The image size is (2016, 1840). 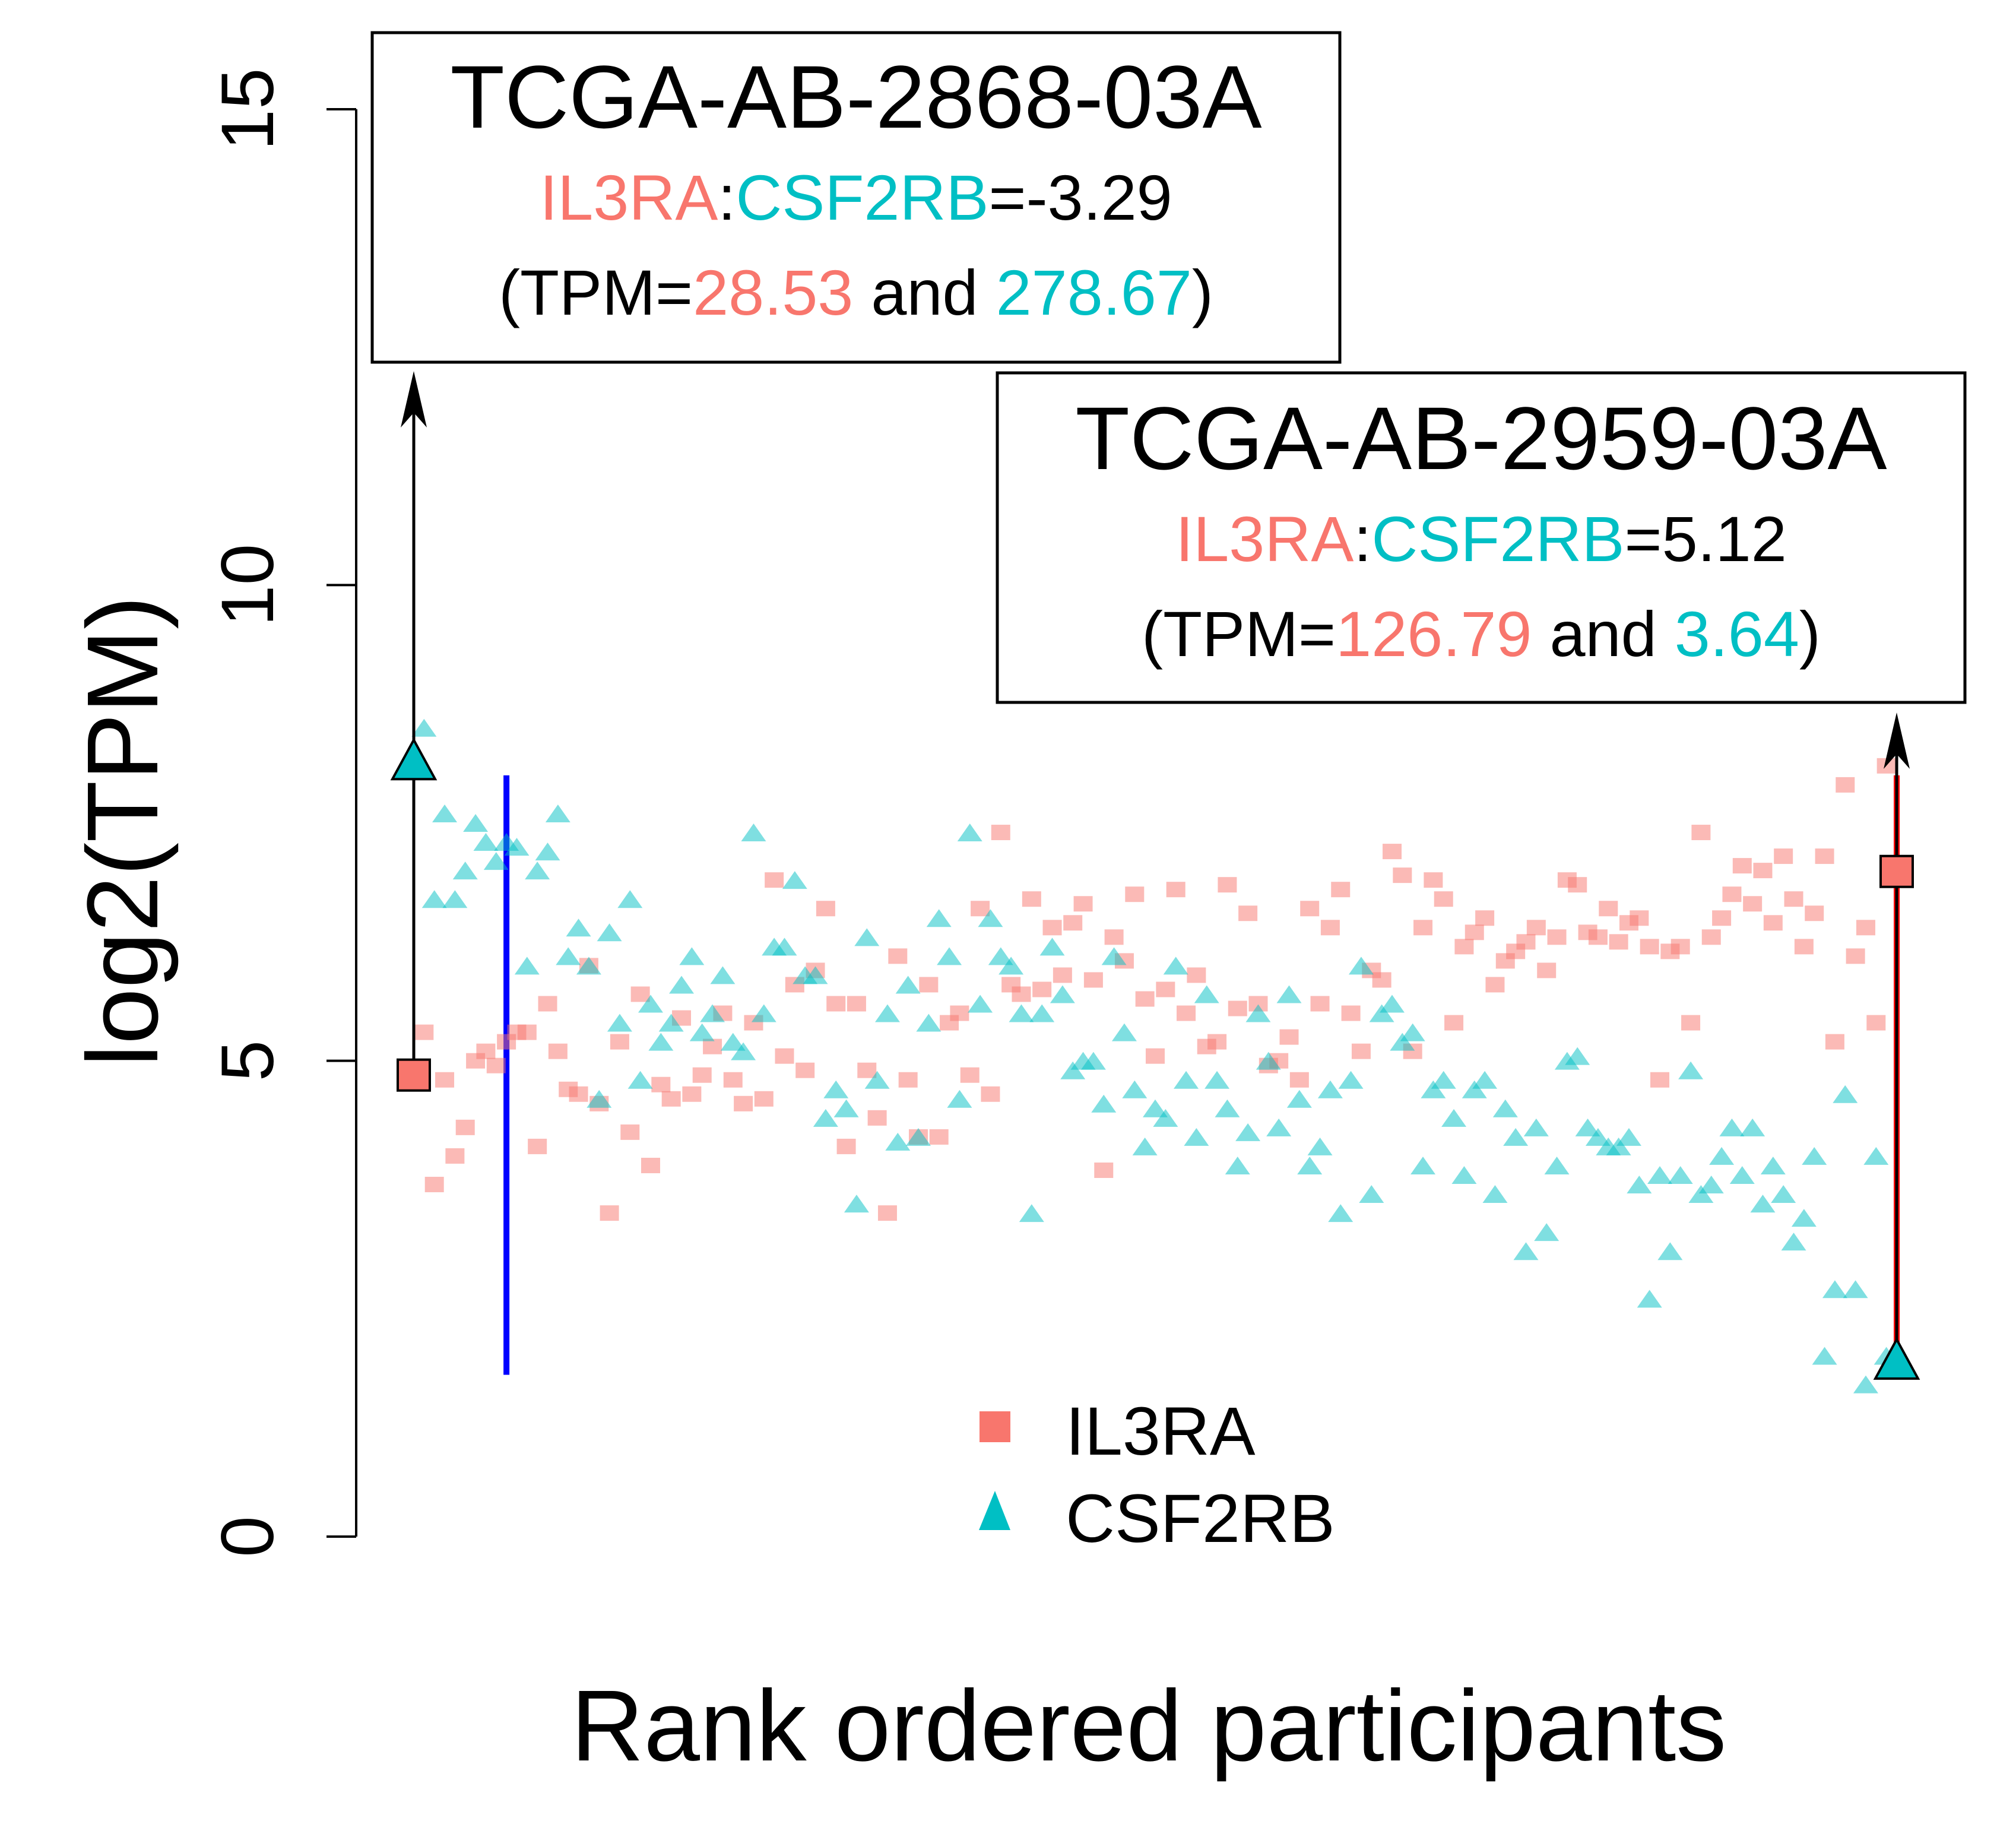 I want to click on annotation-1-tpm-csf2rb: 278.67, so click(x=1094, y=292).